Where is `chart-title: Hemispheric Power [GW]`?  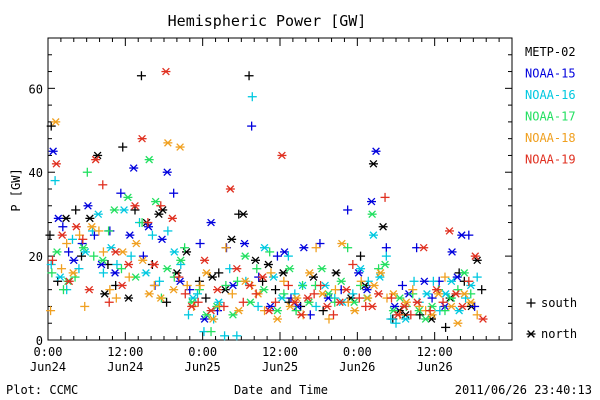 chart-title: Hemispheric Power [GW] is located at coordinates (267, 21).